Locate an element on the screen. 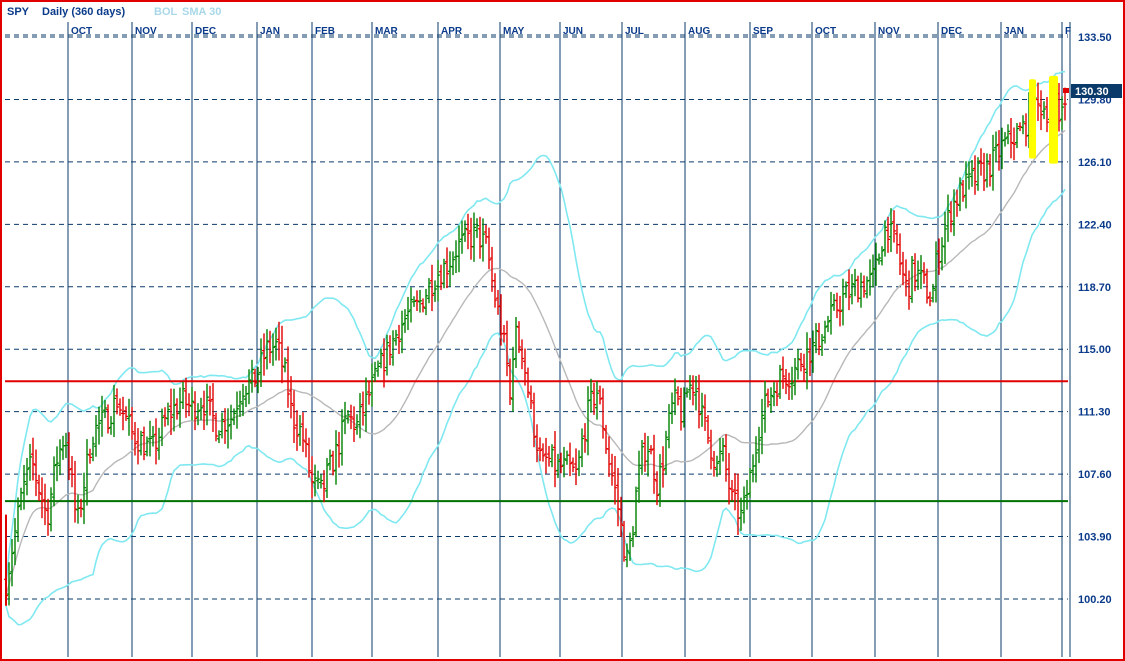 The height and width of the screenshot is (661, 1125). y-tick-label: 111.30 is located at coordinates (1094, 413).